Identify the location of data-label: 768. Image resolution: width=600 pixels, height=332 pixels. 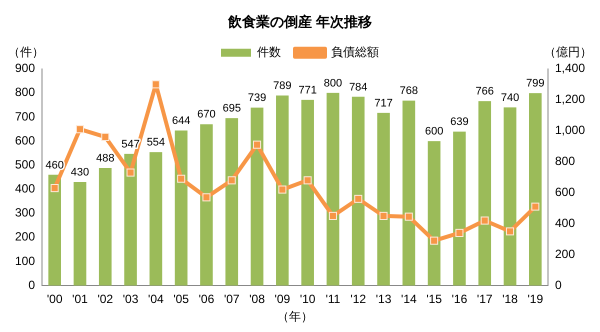
(409, 91).